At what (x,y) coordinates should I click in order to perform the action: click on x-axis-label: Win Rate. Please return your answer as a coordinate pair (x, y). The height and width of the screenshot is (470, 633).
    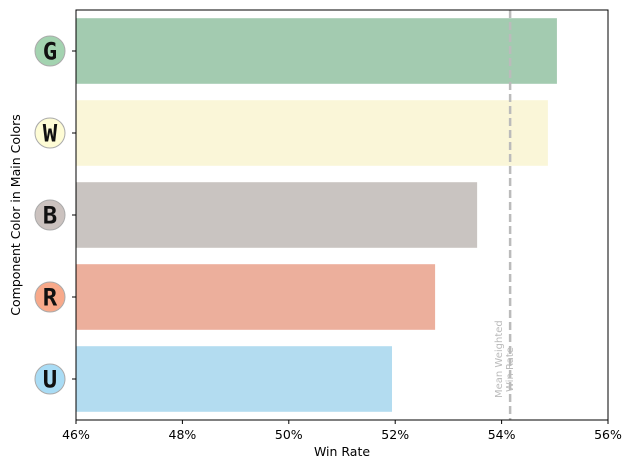
    Looking at the image, I should click on (342, 451).